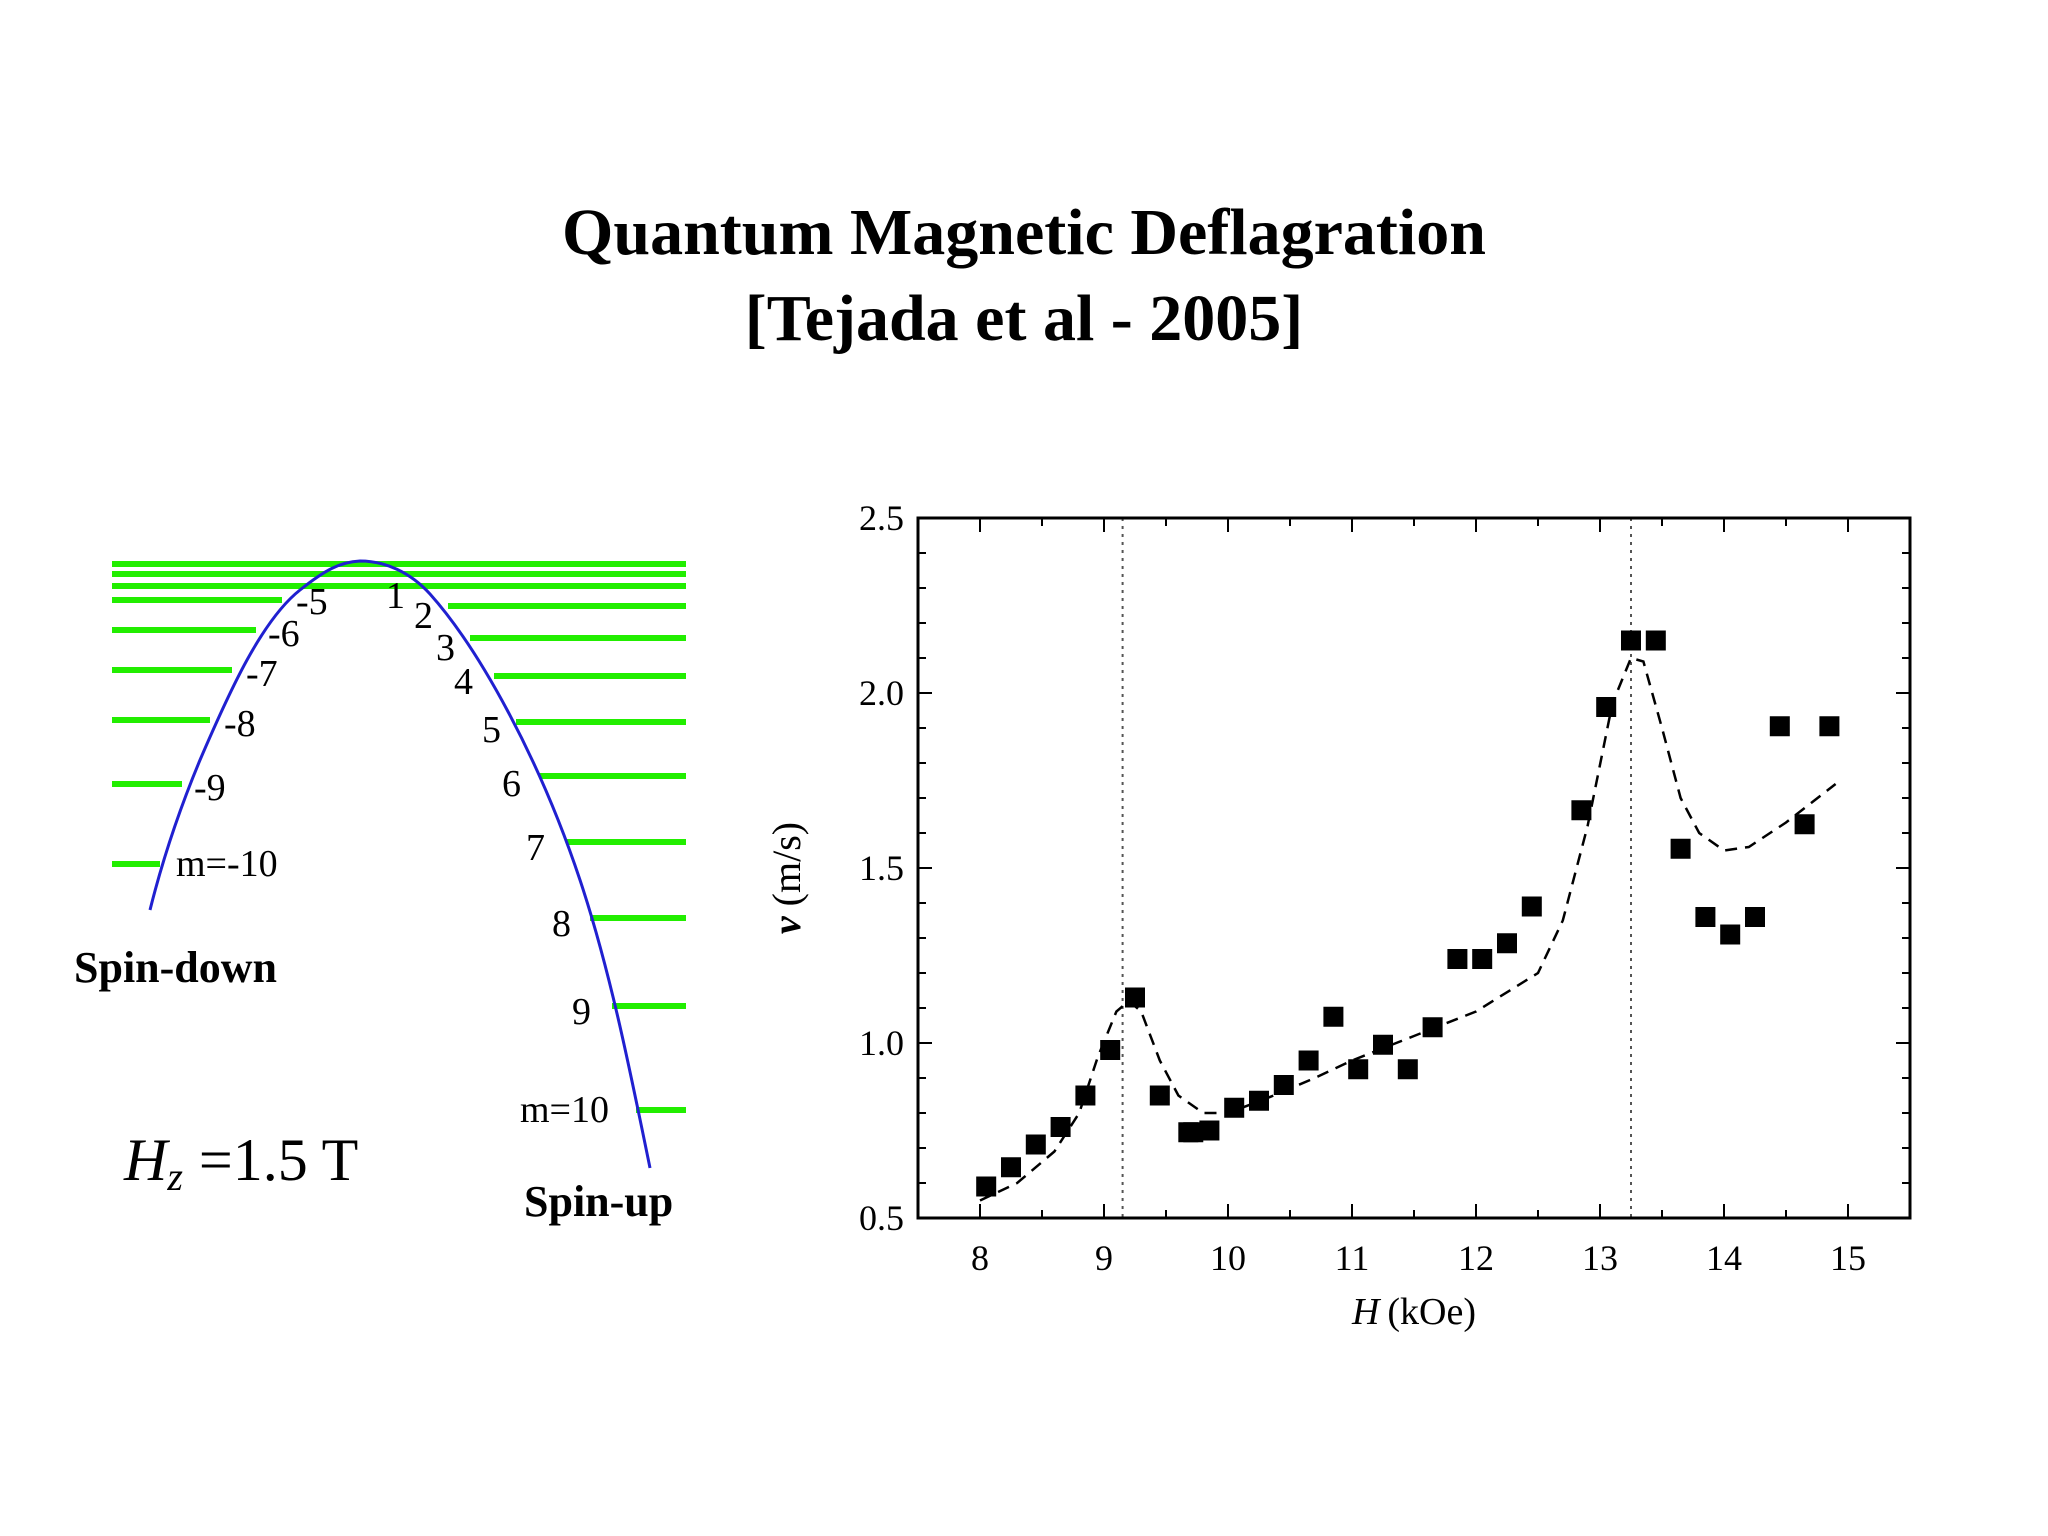  I want to click on spin-down-levels, so click(399, 714).